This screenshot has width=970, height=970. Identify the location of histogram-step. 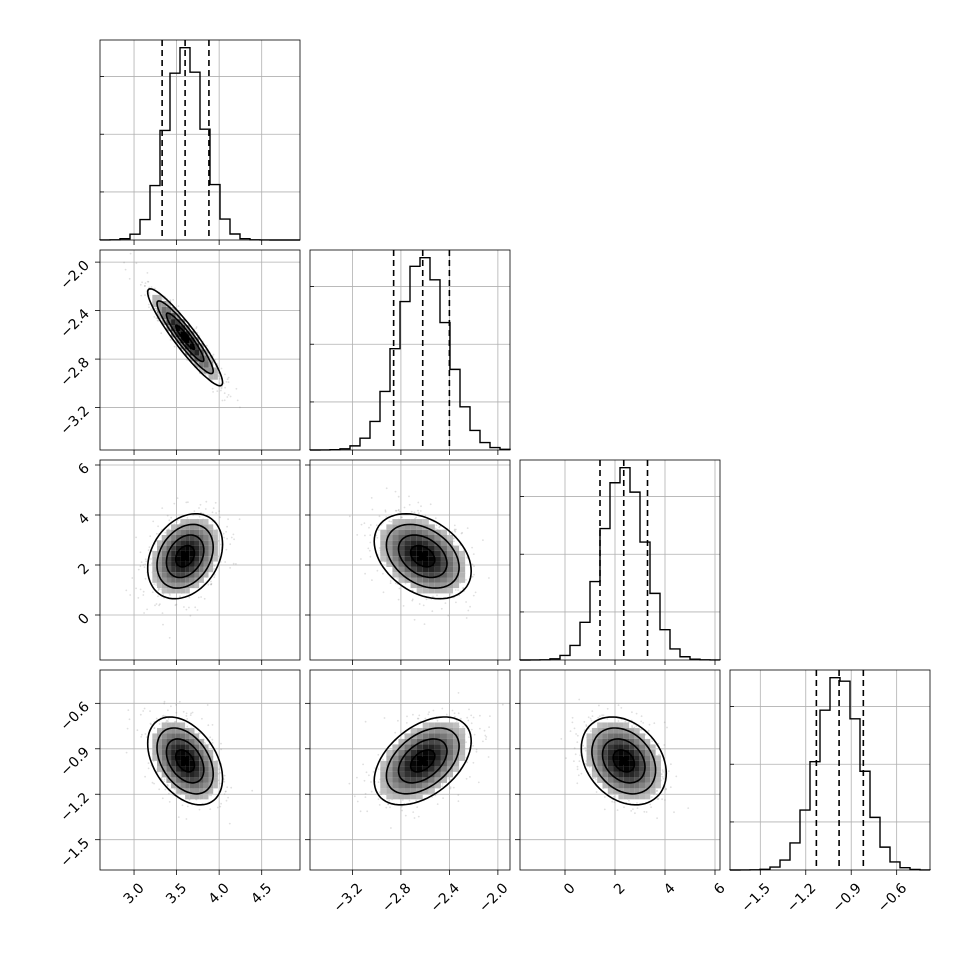
(830, 773).